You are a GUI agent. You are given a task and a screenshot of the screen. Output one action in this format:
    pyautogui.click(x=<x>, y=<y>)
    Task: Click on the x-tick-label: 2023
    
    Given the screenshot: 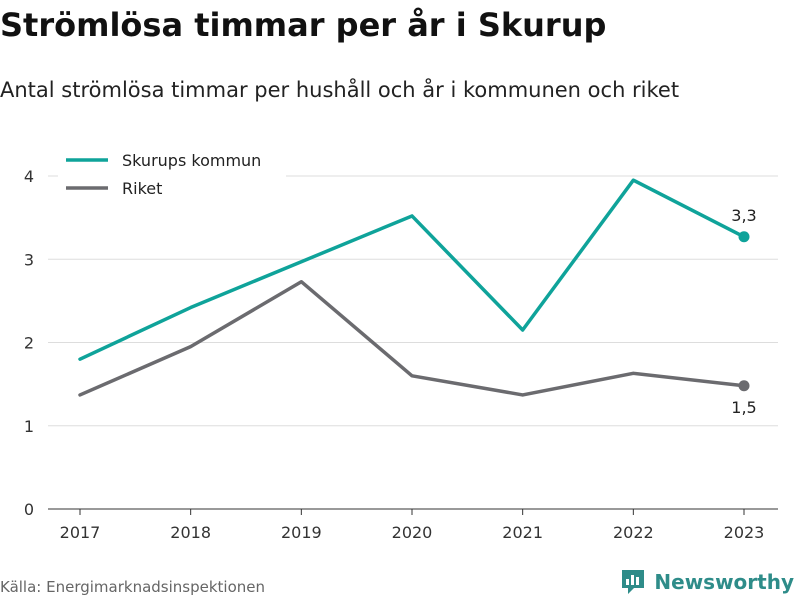 What is the action you would take?
    pyautogui.click(x=744, y=532)
    